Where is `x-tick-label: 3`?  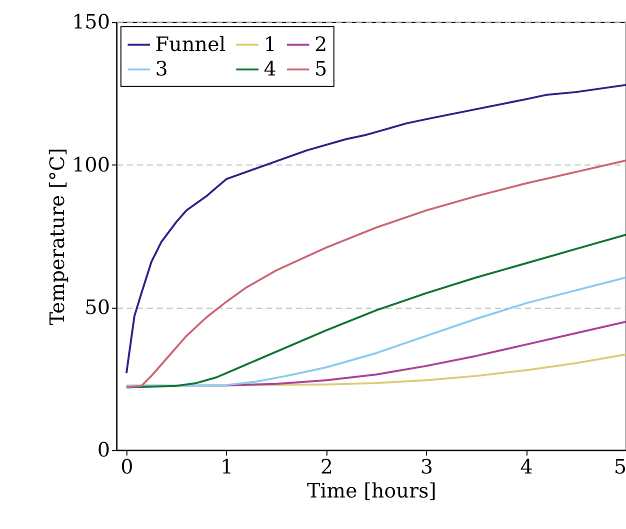
x-tick-label: 3 is located at coordinates (426, 467).